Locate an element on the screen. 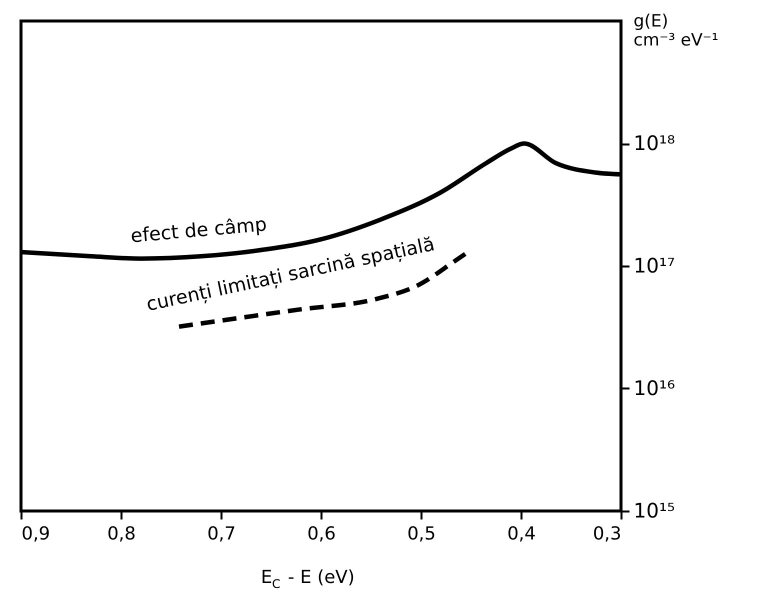 Image resolution: width=761 pixels, height=607 pixels. y-tick-label: 10¹⁶ is located at coordinates (654, 388).